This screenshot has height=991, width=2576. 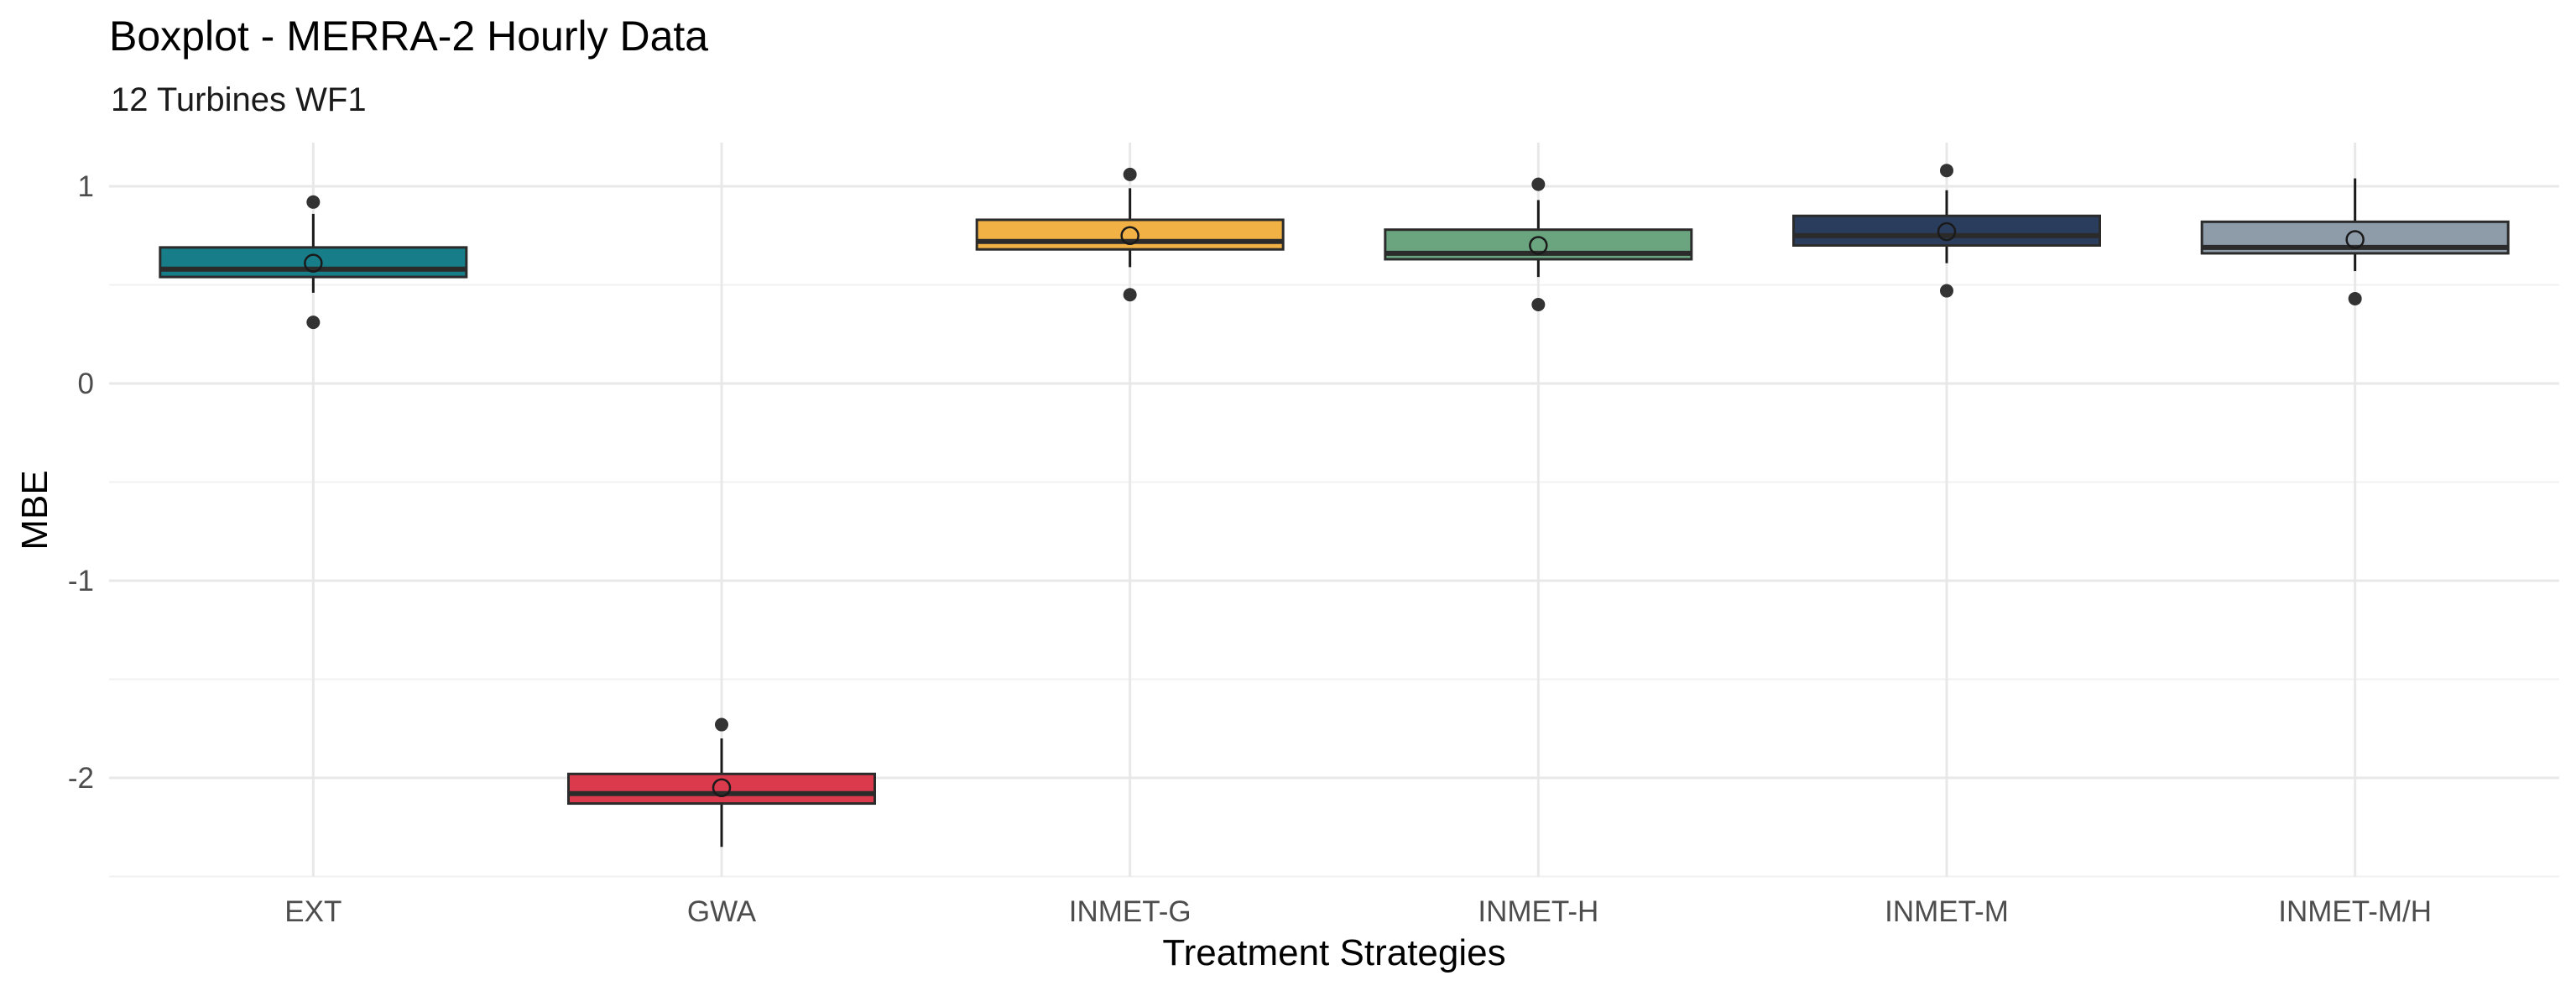 I want to click on y-axis-title: MBE, so click(x=34, y=510).